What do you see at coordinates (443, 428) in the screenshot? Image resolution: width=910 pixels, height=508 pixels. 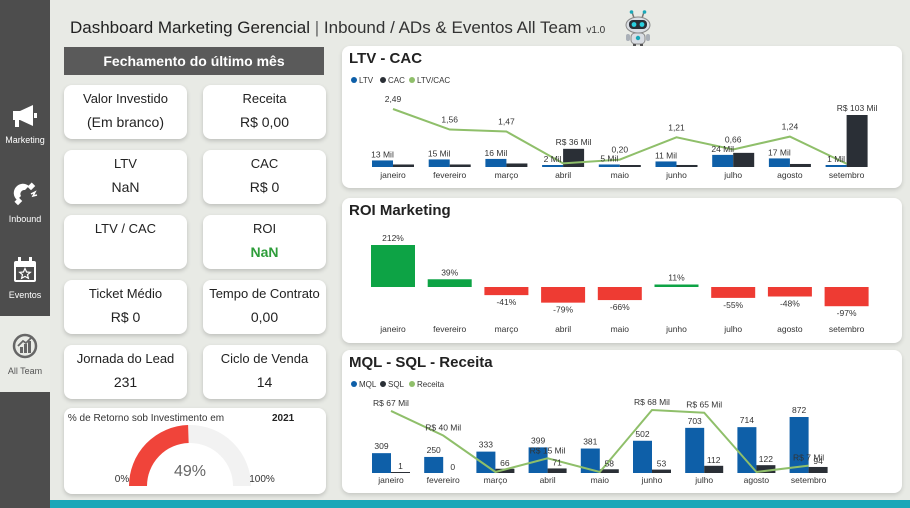 I see `receita-value-label: R$ 40 Mil` at bounding box center [443, 428].